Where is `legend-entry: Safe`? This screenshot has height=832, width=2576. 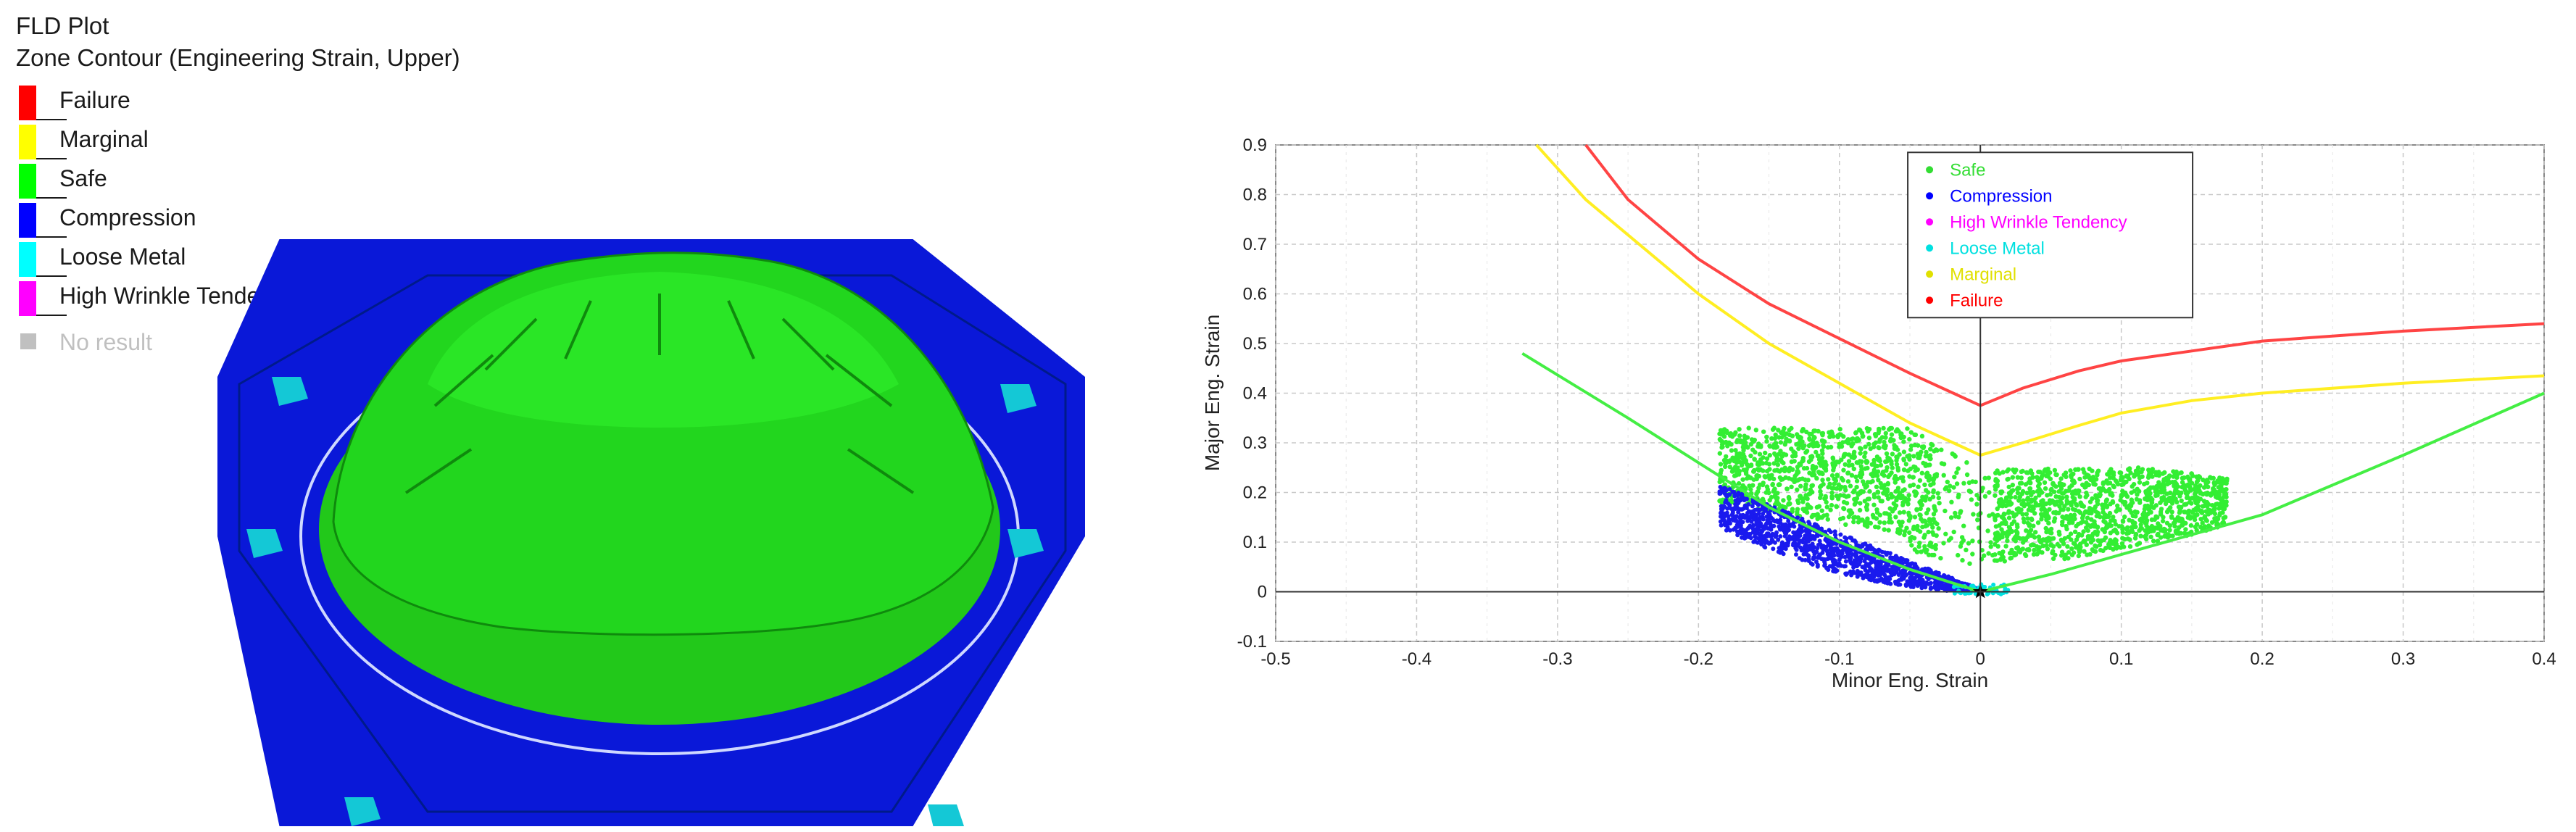
legend-entry: Safe is located at coordinates (1967, 170).